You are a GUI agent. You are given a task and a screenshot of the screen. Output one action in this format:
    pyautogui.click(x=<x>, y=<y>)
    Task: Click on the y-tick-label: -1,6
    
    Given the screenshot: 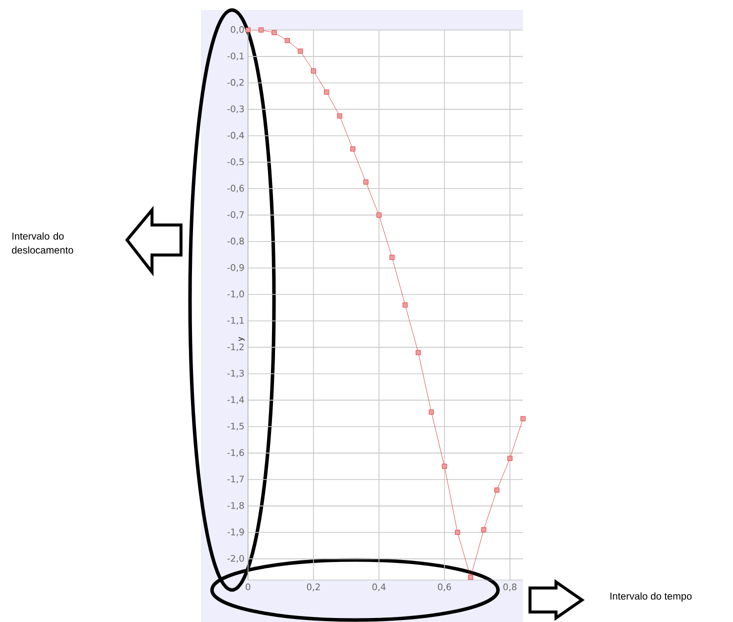 What is the action you would take?
    pyautogui.click(x=235, y=453)
    